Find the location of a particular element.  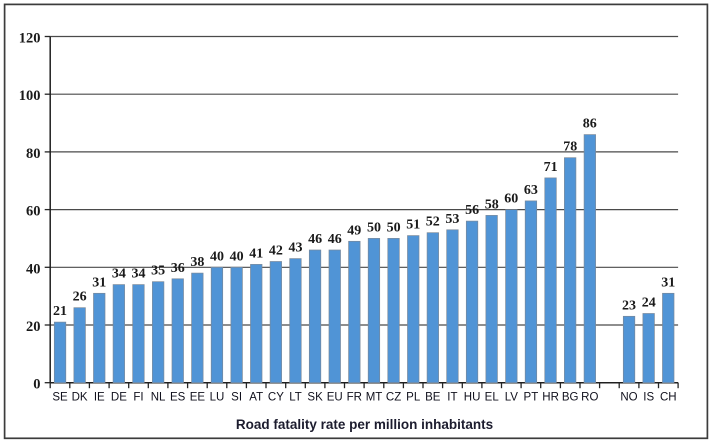

svg-text: 43 is located at coordinates (296, 248).